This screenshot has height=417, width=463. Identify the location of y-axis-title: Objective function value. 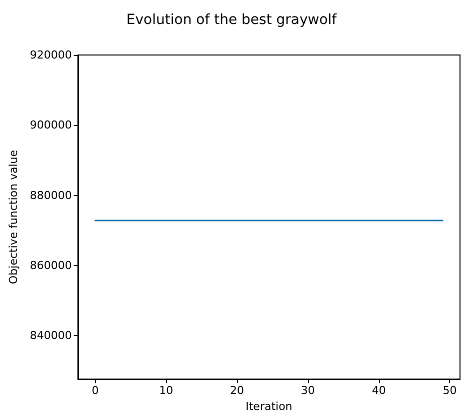
(13, 217).